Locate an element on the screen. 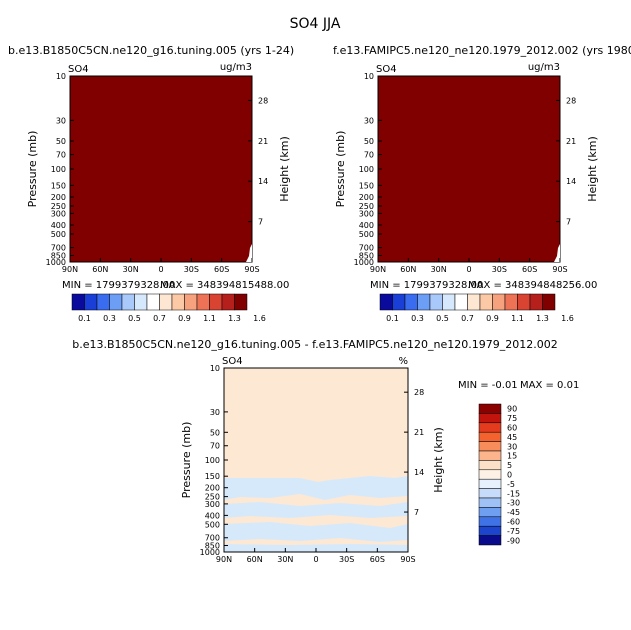  panel-diff-variable: SO4 is located at coordinates (232, 361).